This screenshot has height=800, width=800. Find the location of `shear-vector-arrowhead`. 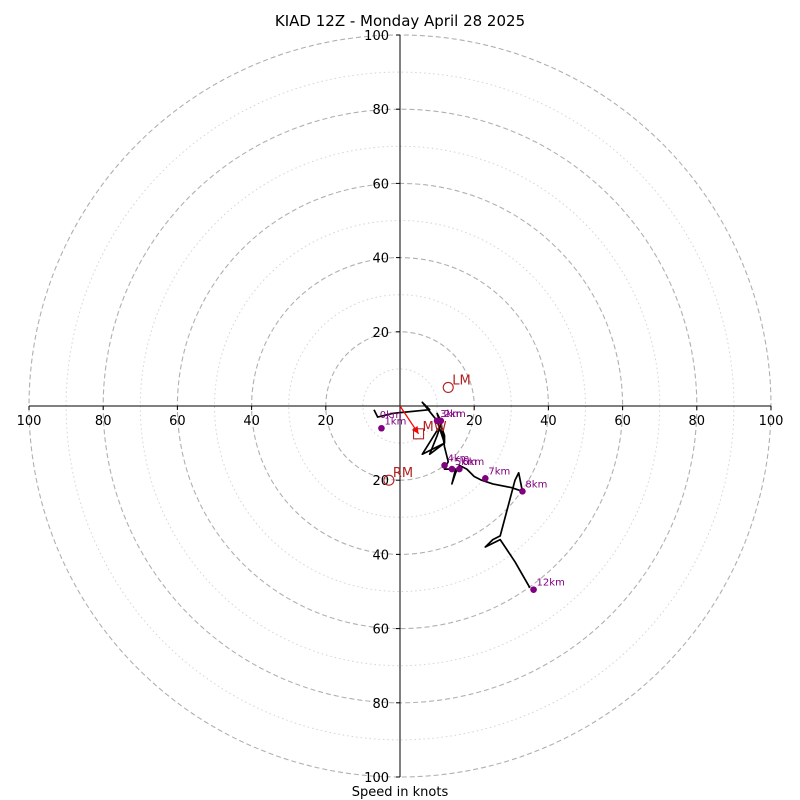

shear-vector-arrowhead is located at coordinates (415, 430).